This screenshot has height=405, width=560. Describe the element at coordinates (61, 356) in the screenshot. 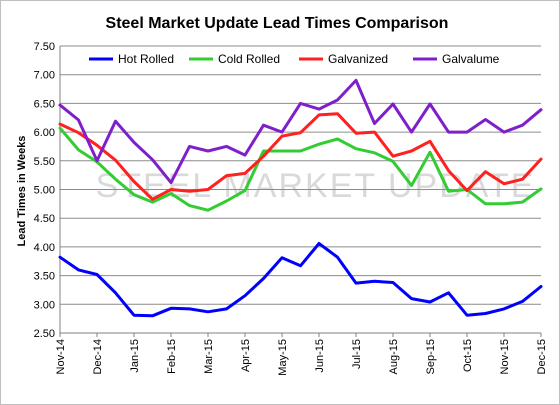

I see `x-tick-label: Nov-14` at that location.